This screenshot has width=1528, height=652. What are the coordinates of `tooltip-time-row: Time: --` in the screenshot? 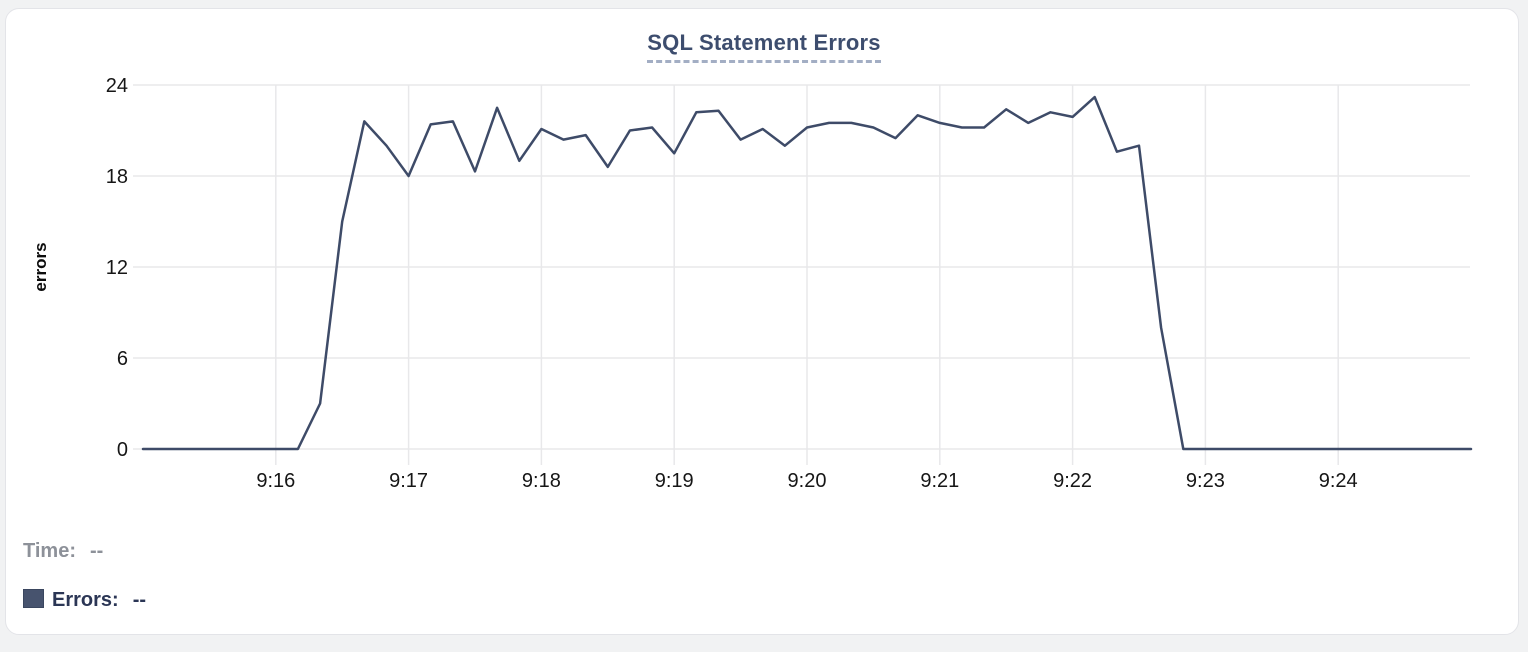 It's located at (63, 551).